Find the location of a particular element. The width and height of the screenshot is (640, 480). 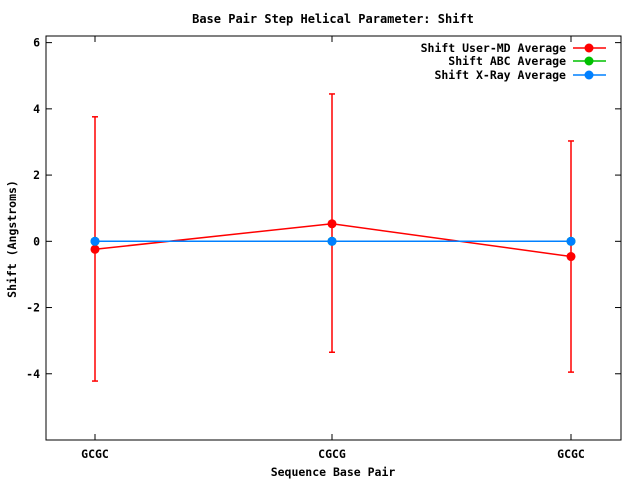

y-tick-label: 0 is located at coordinates (36, 241).